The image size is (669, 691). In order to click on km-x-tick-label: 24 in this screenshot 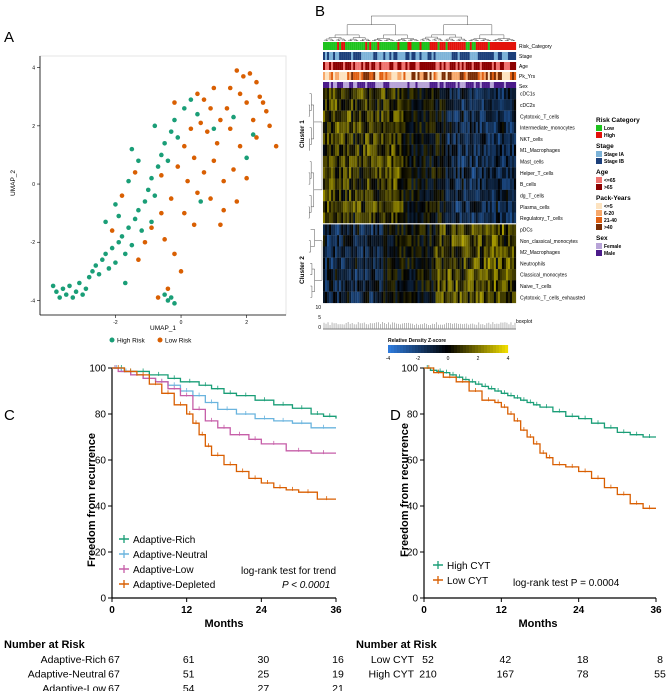, I will do `click(262, 610)`.